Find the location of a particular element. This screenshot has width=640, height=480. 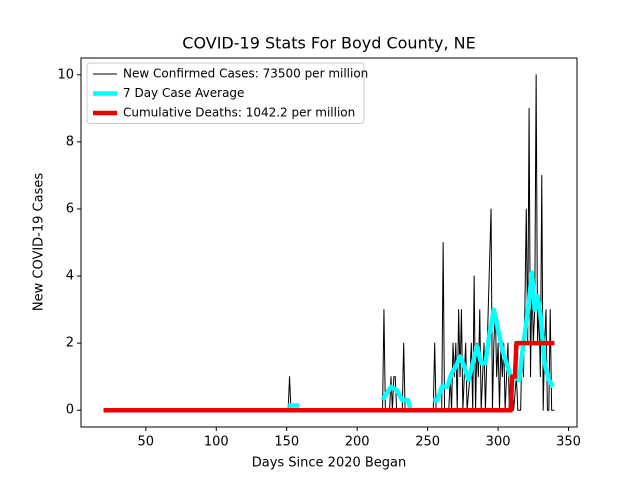

legend-label: 7 Day Case Average is located at coordinates (183, 93).